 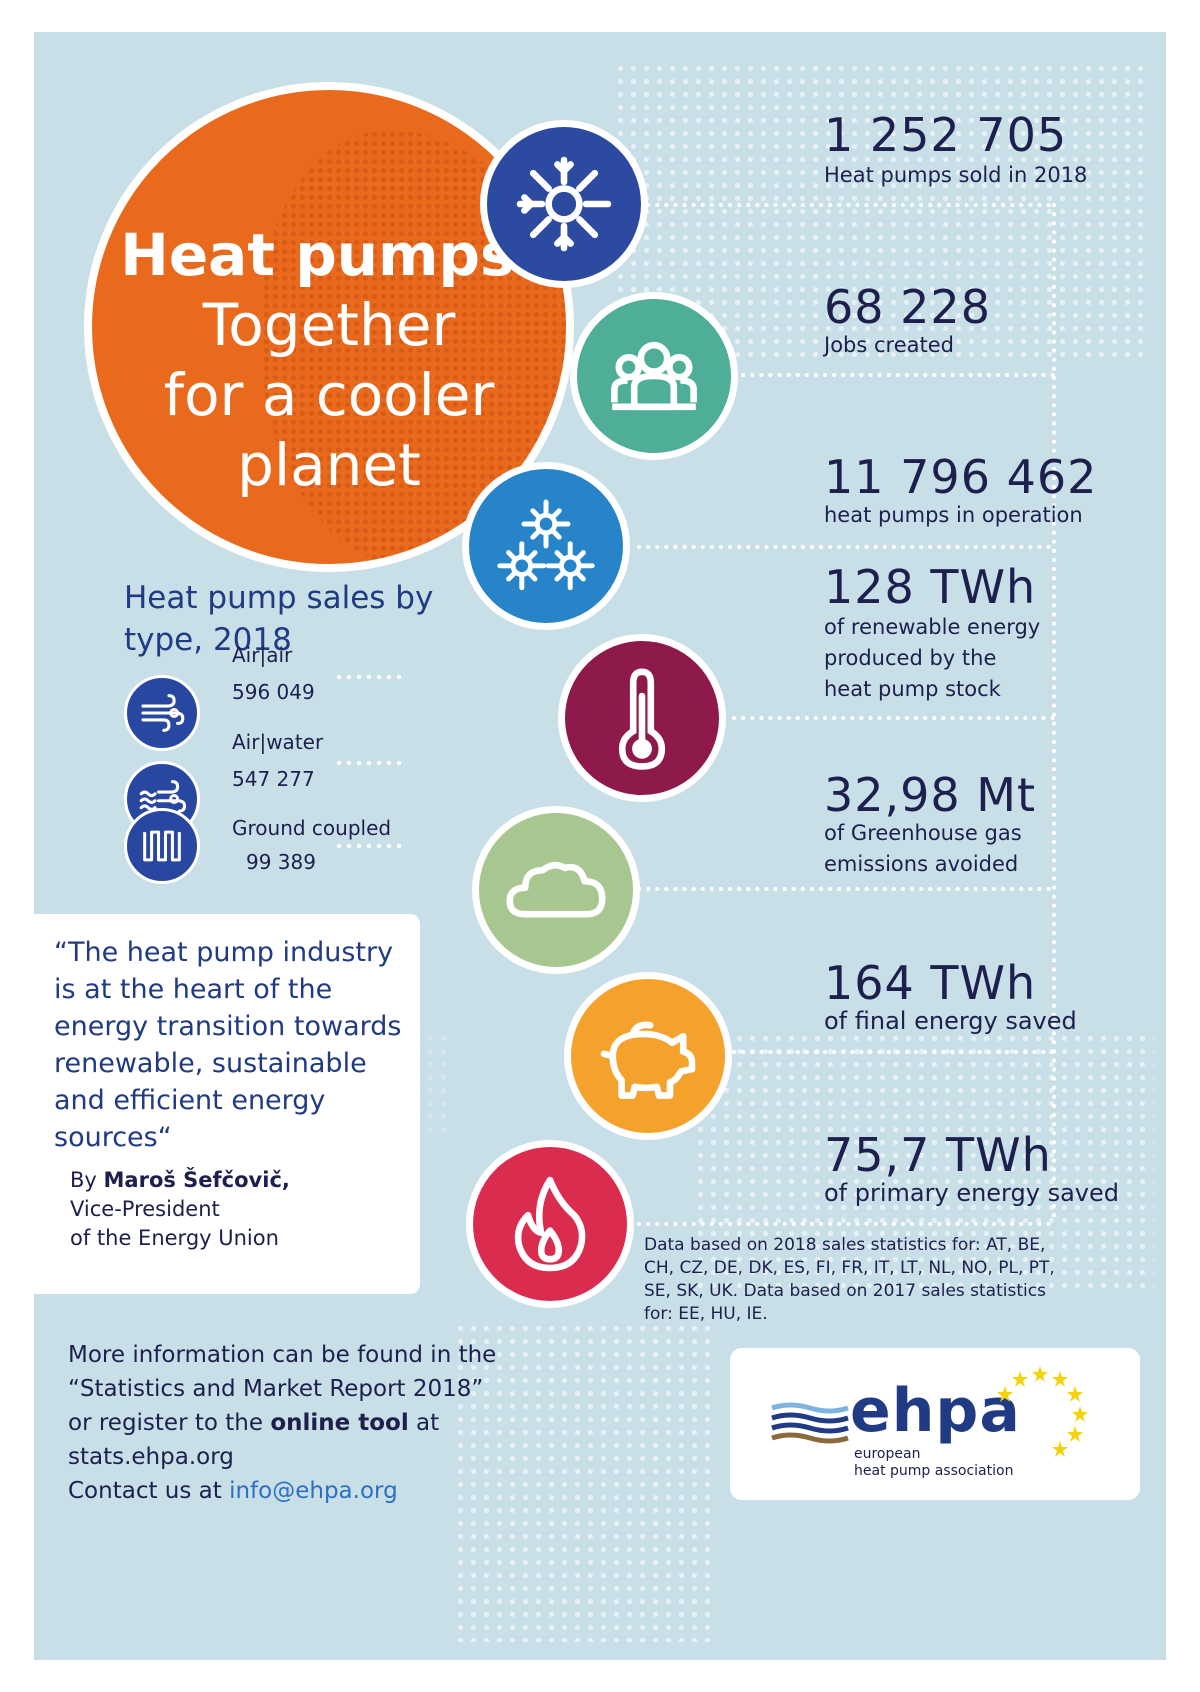 I want to click on stat-value: 11 796 462, so click(x=961, y=477).